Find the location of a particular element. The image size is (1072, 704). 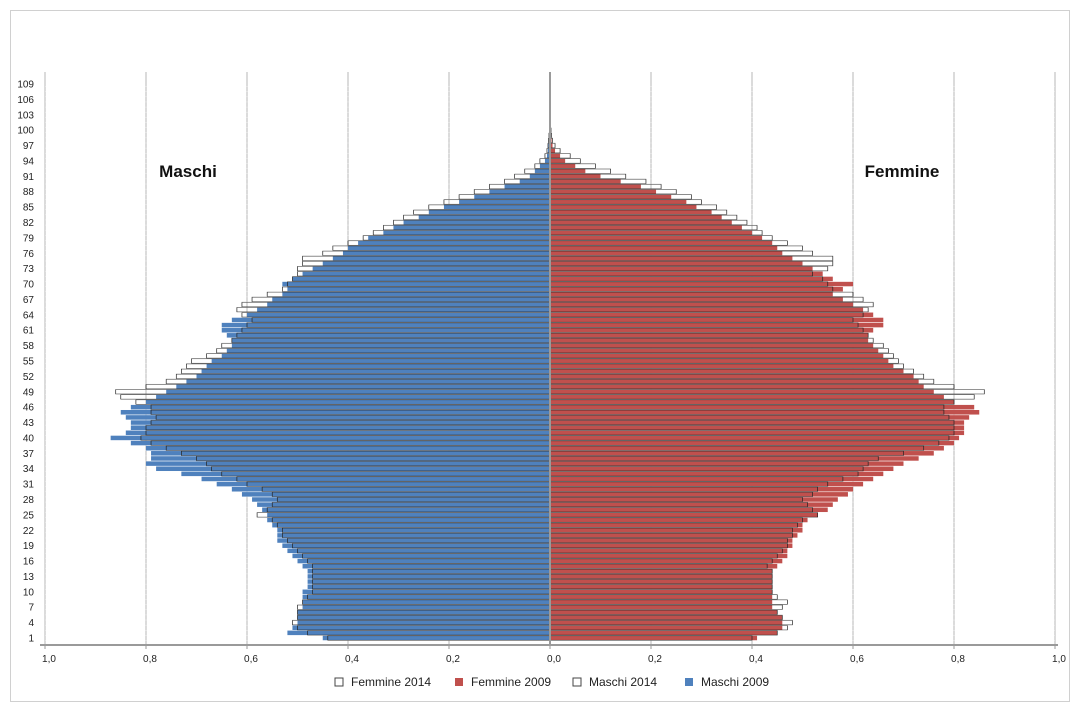

y-tick-label: 7 is located at coordinates (31, 608).